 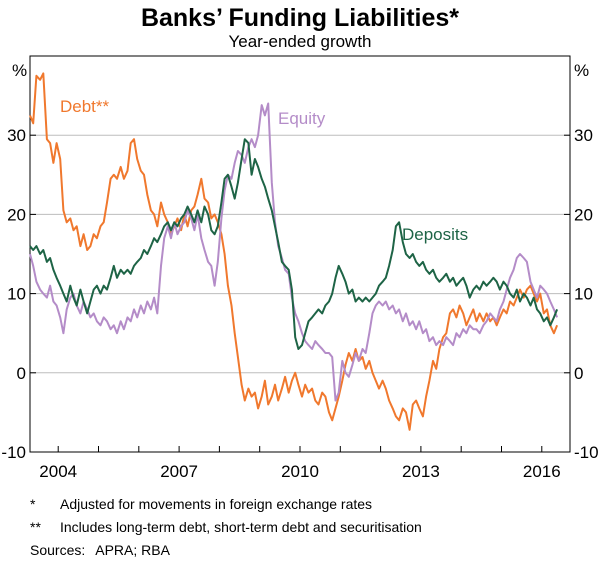 What do you see at coordinates (16, 294) in the screenshot?
I see `y-tick-label-left: 10` at bounding box center [16, 294].